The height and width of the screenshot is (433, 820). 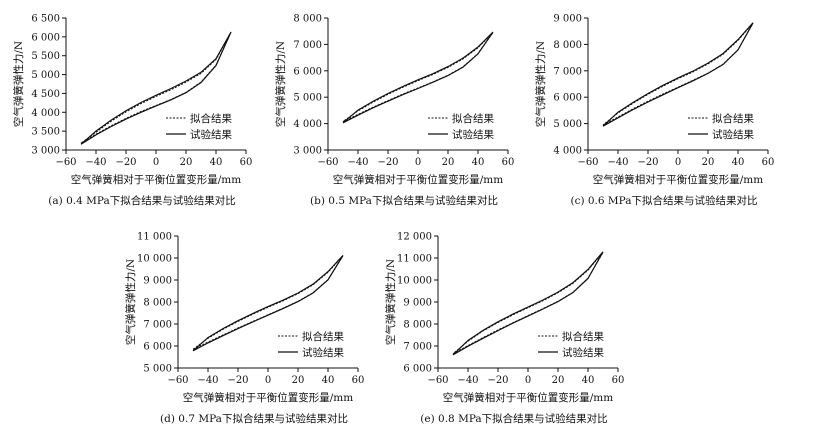 I want to click on chart-caption: (e) 0.8 MPa下拟合结果与试验结果对比, so click(x=513, y=418).